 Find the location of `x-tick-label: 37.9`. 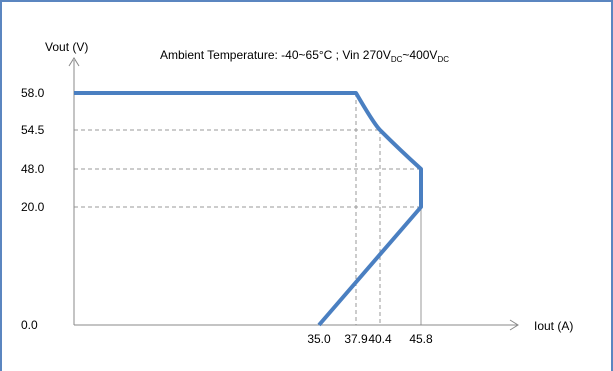

x-tick-label: 37.9 is located at coordinates (356, 339).